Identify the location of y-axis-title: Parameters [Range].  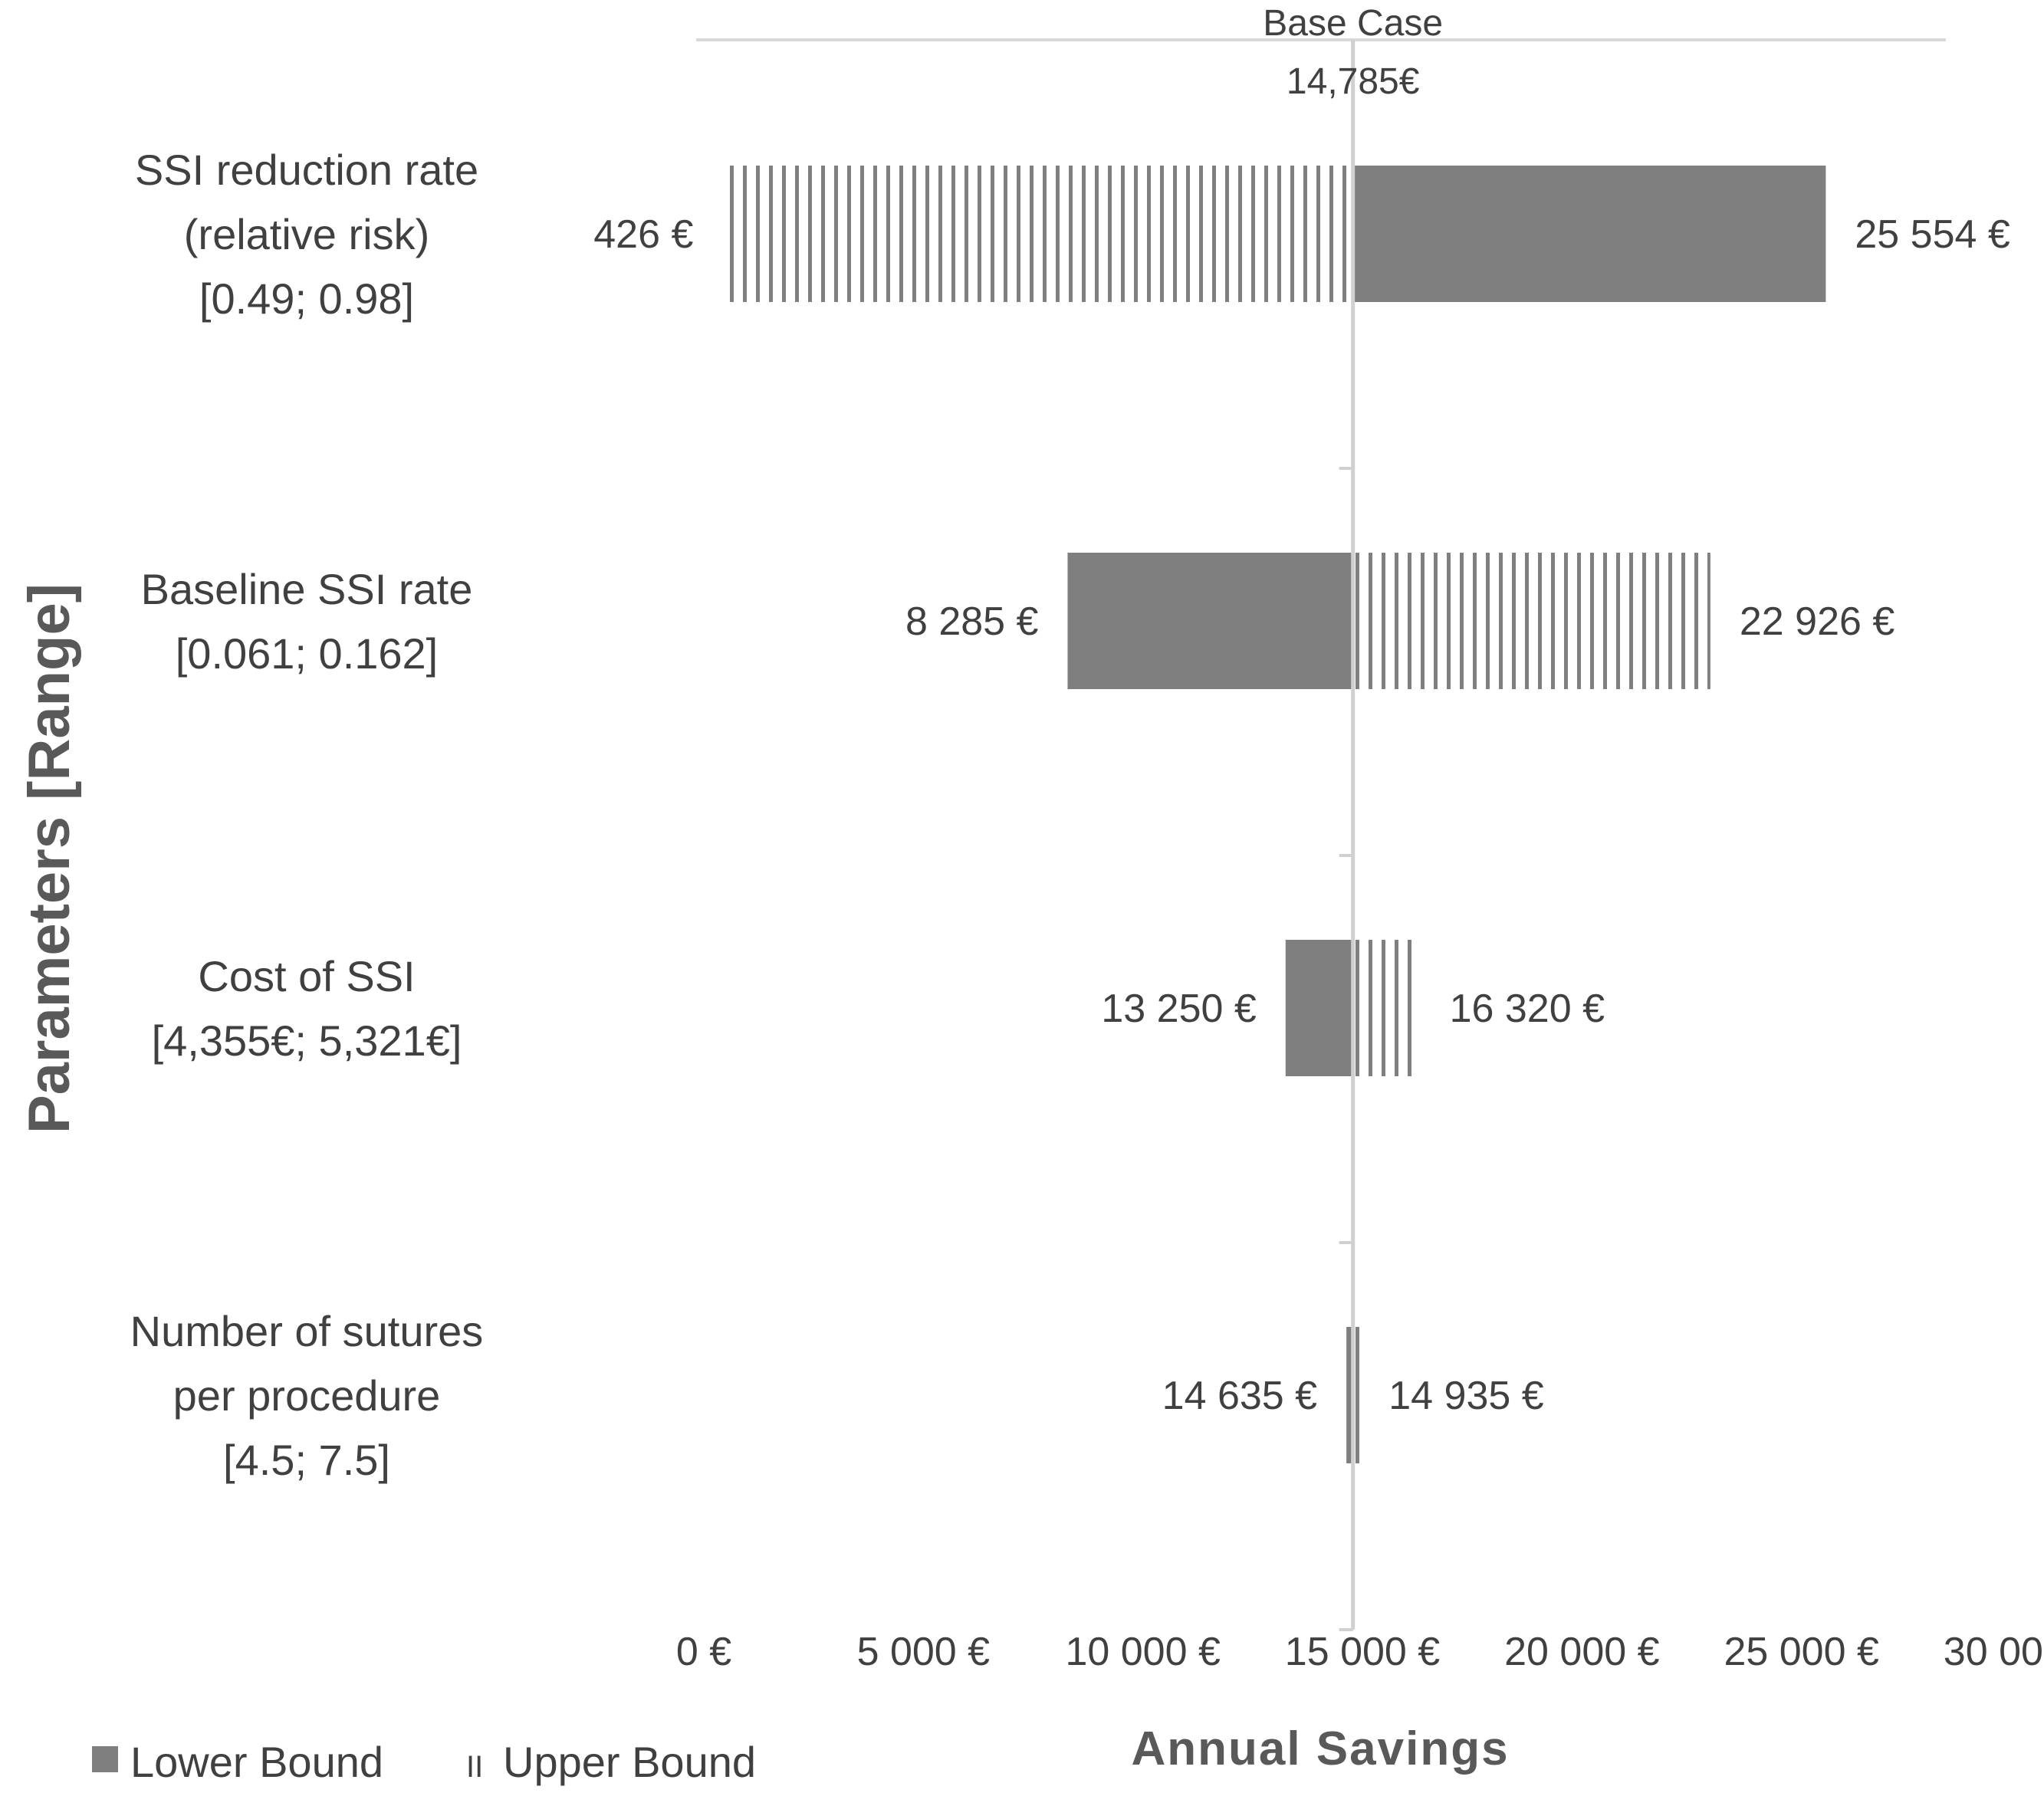
(50, 858).